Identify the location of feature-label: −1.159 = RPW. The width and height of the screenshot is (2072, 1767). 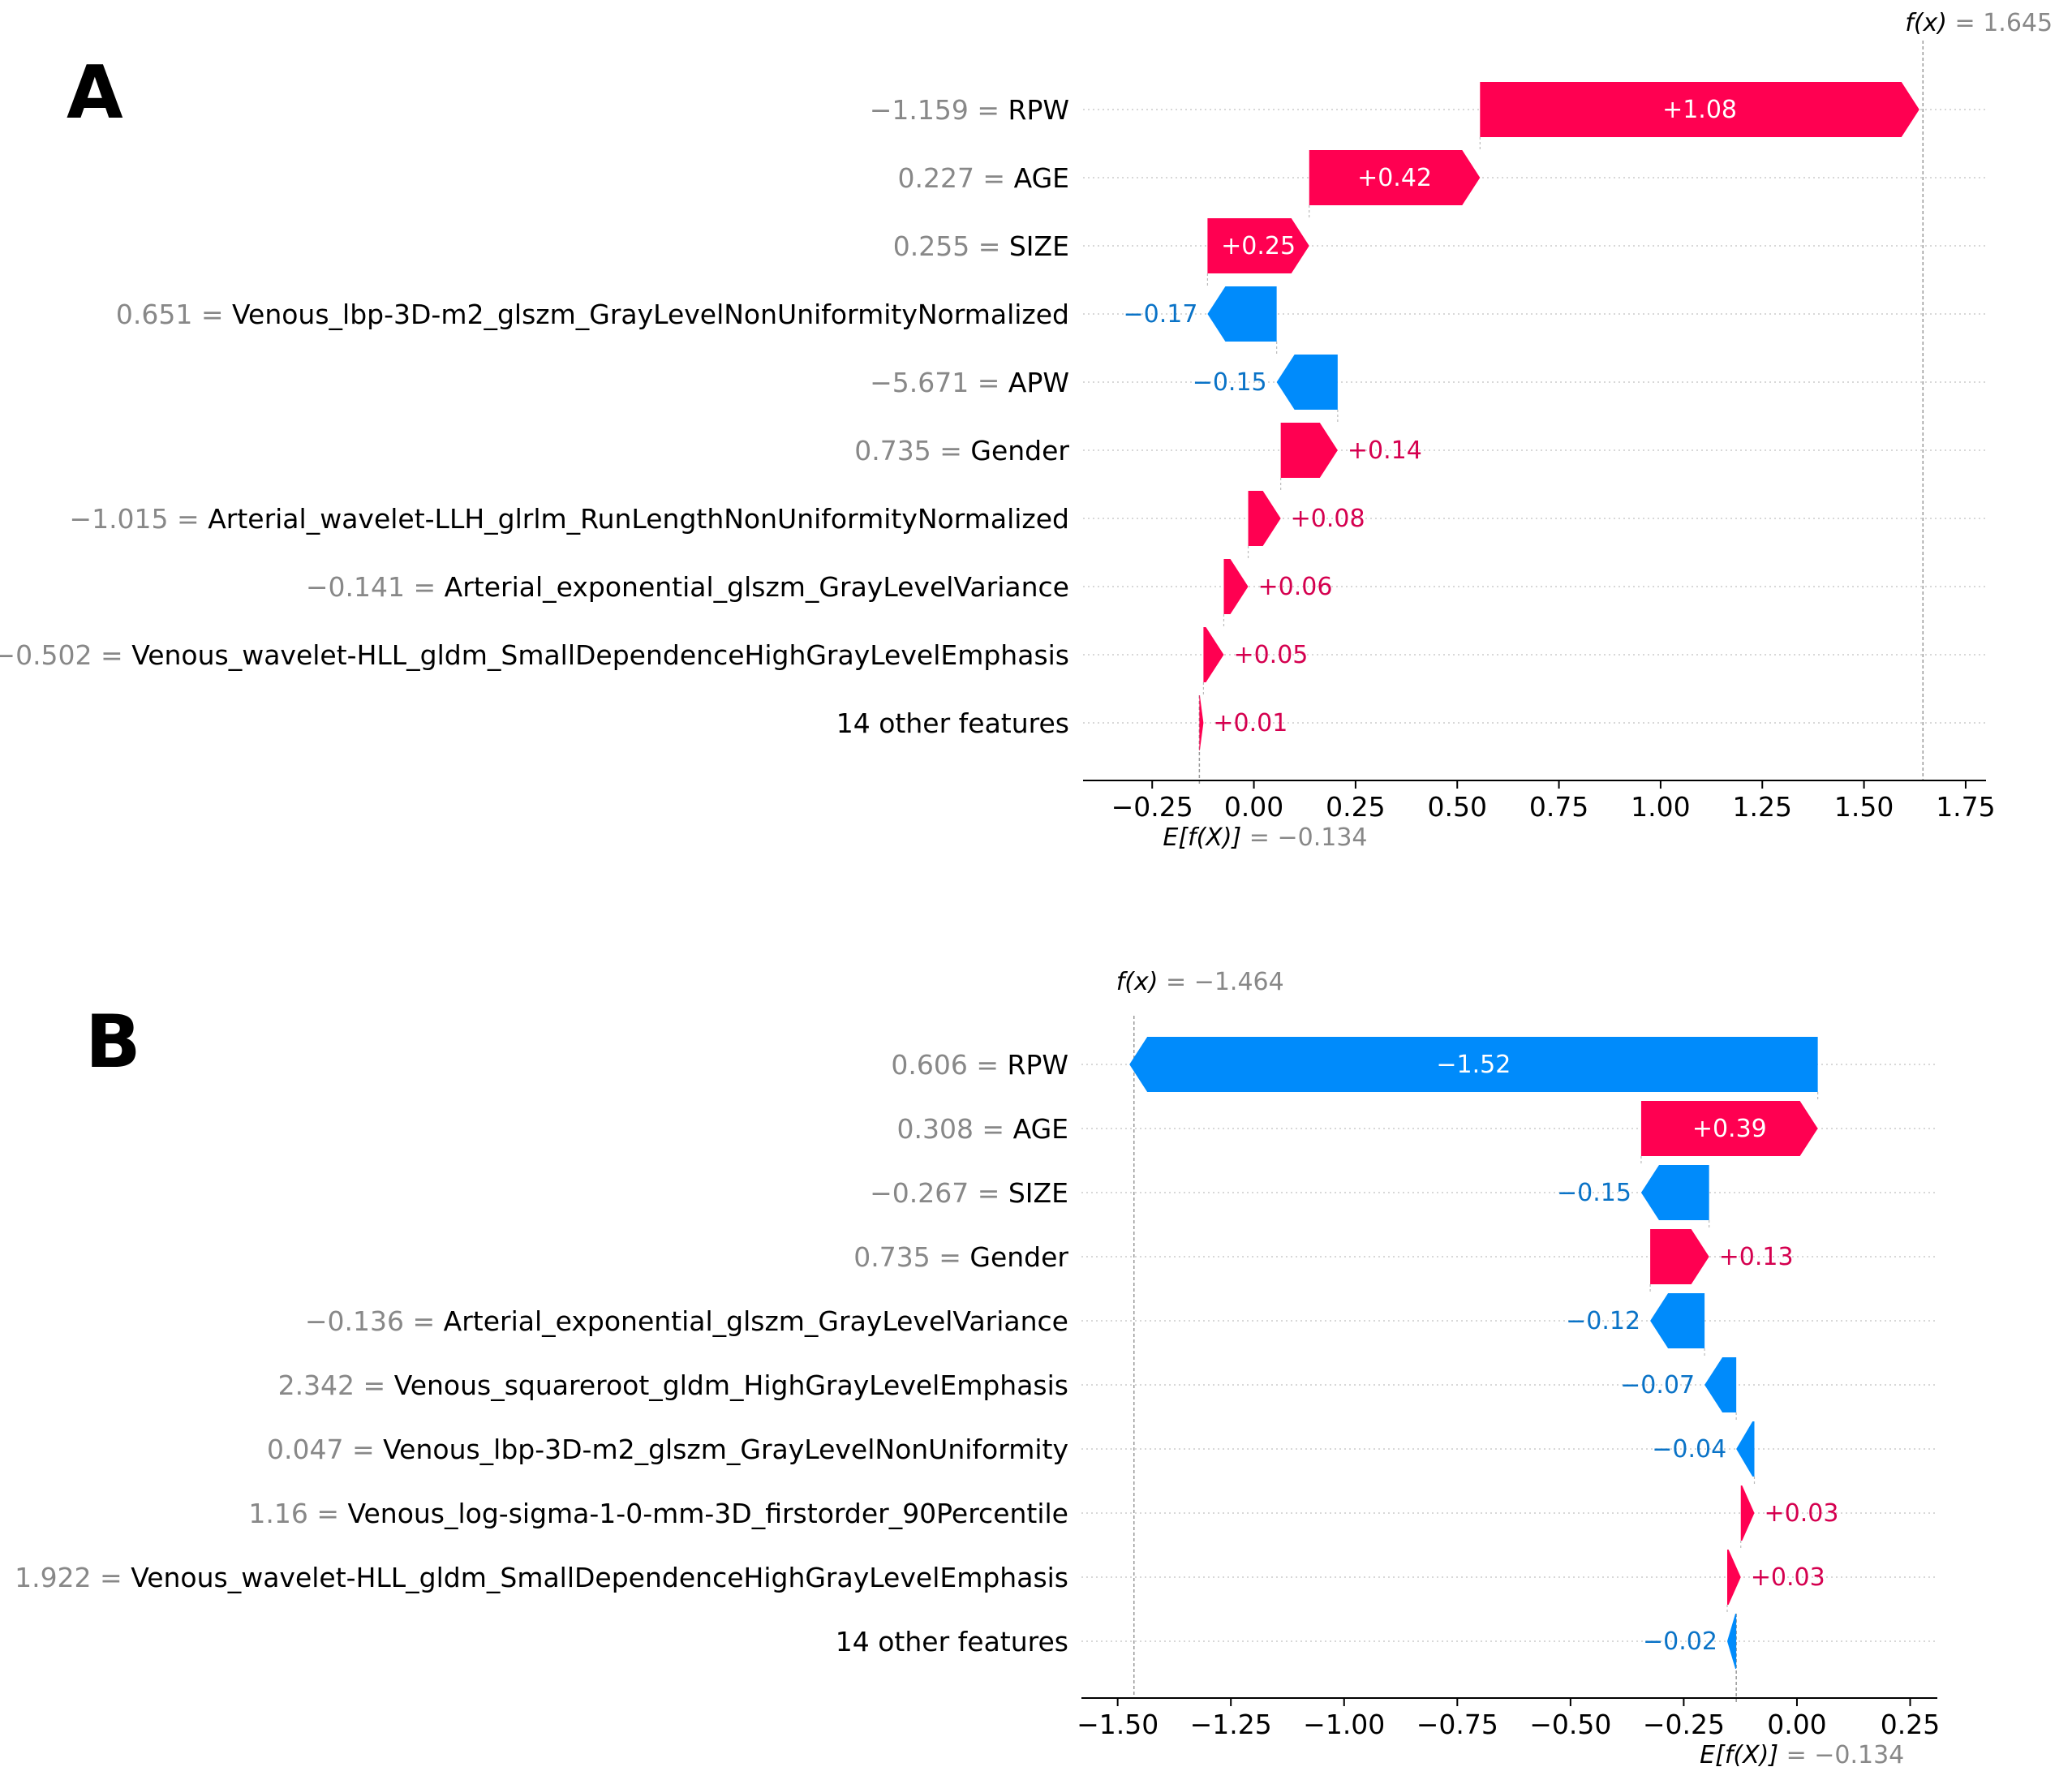
(969, 110).